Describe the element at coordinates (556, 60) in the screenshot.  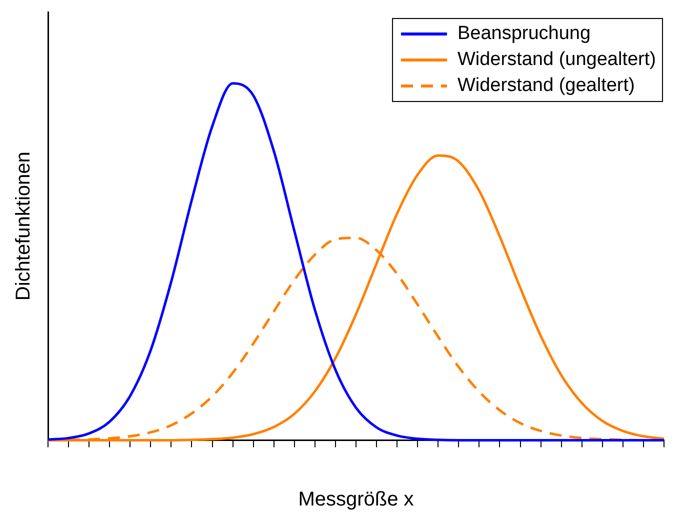
I see `legend-label: Widerstand (ungealtert)` at that location.